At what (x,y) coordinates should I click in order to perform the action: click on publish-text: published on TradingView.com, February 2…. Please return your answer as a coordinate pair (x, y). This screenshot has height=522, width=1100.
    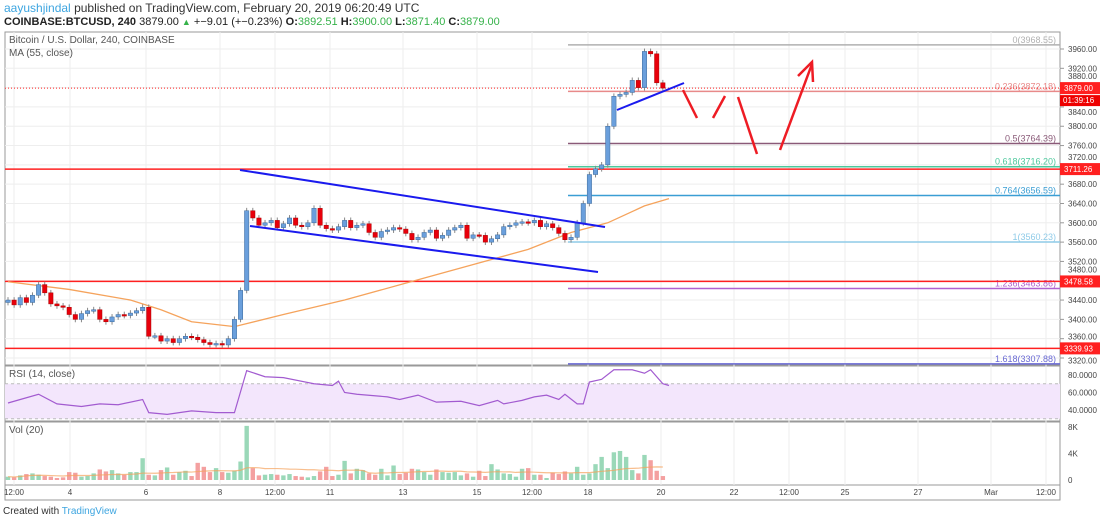
    Looking at the image, I should click on (247, 8).